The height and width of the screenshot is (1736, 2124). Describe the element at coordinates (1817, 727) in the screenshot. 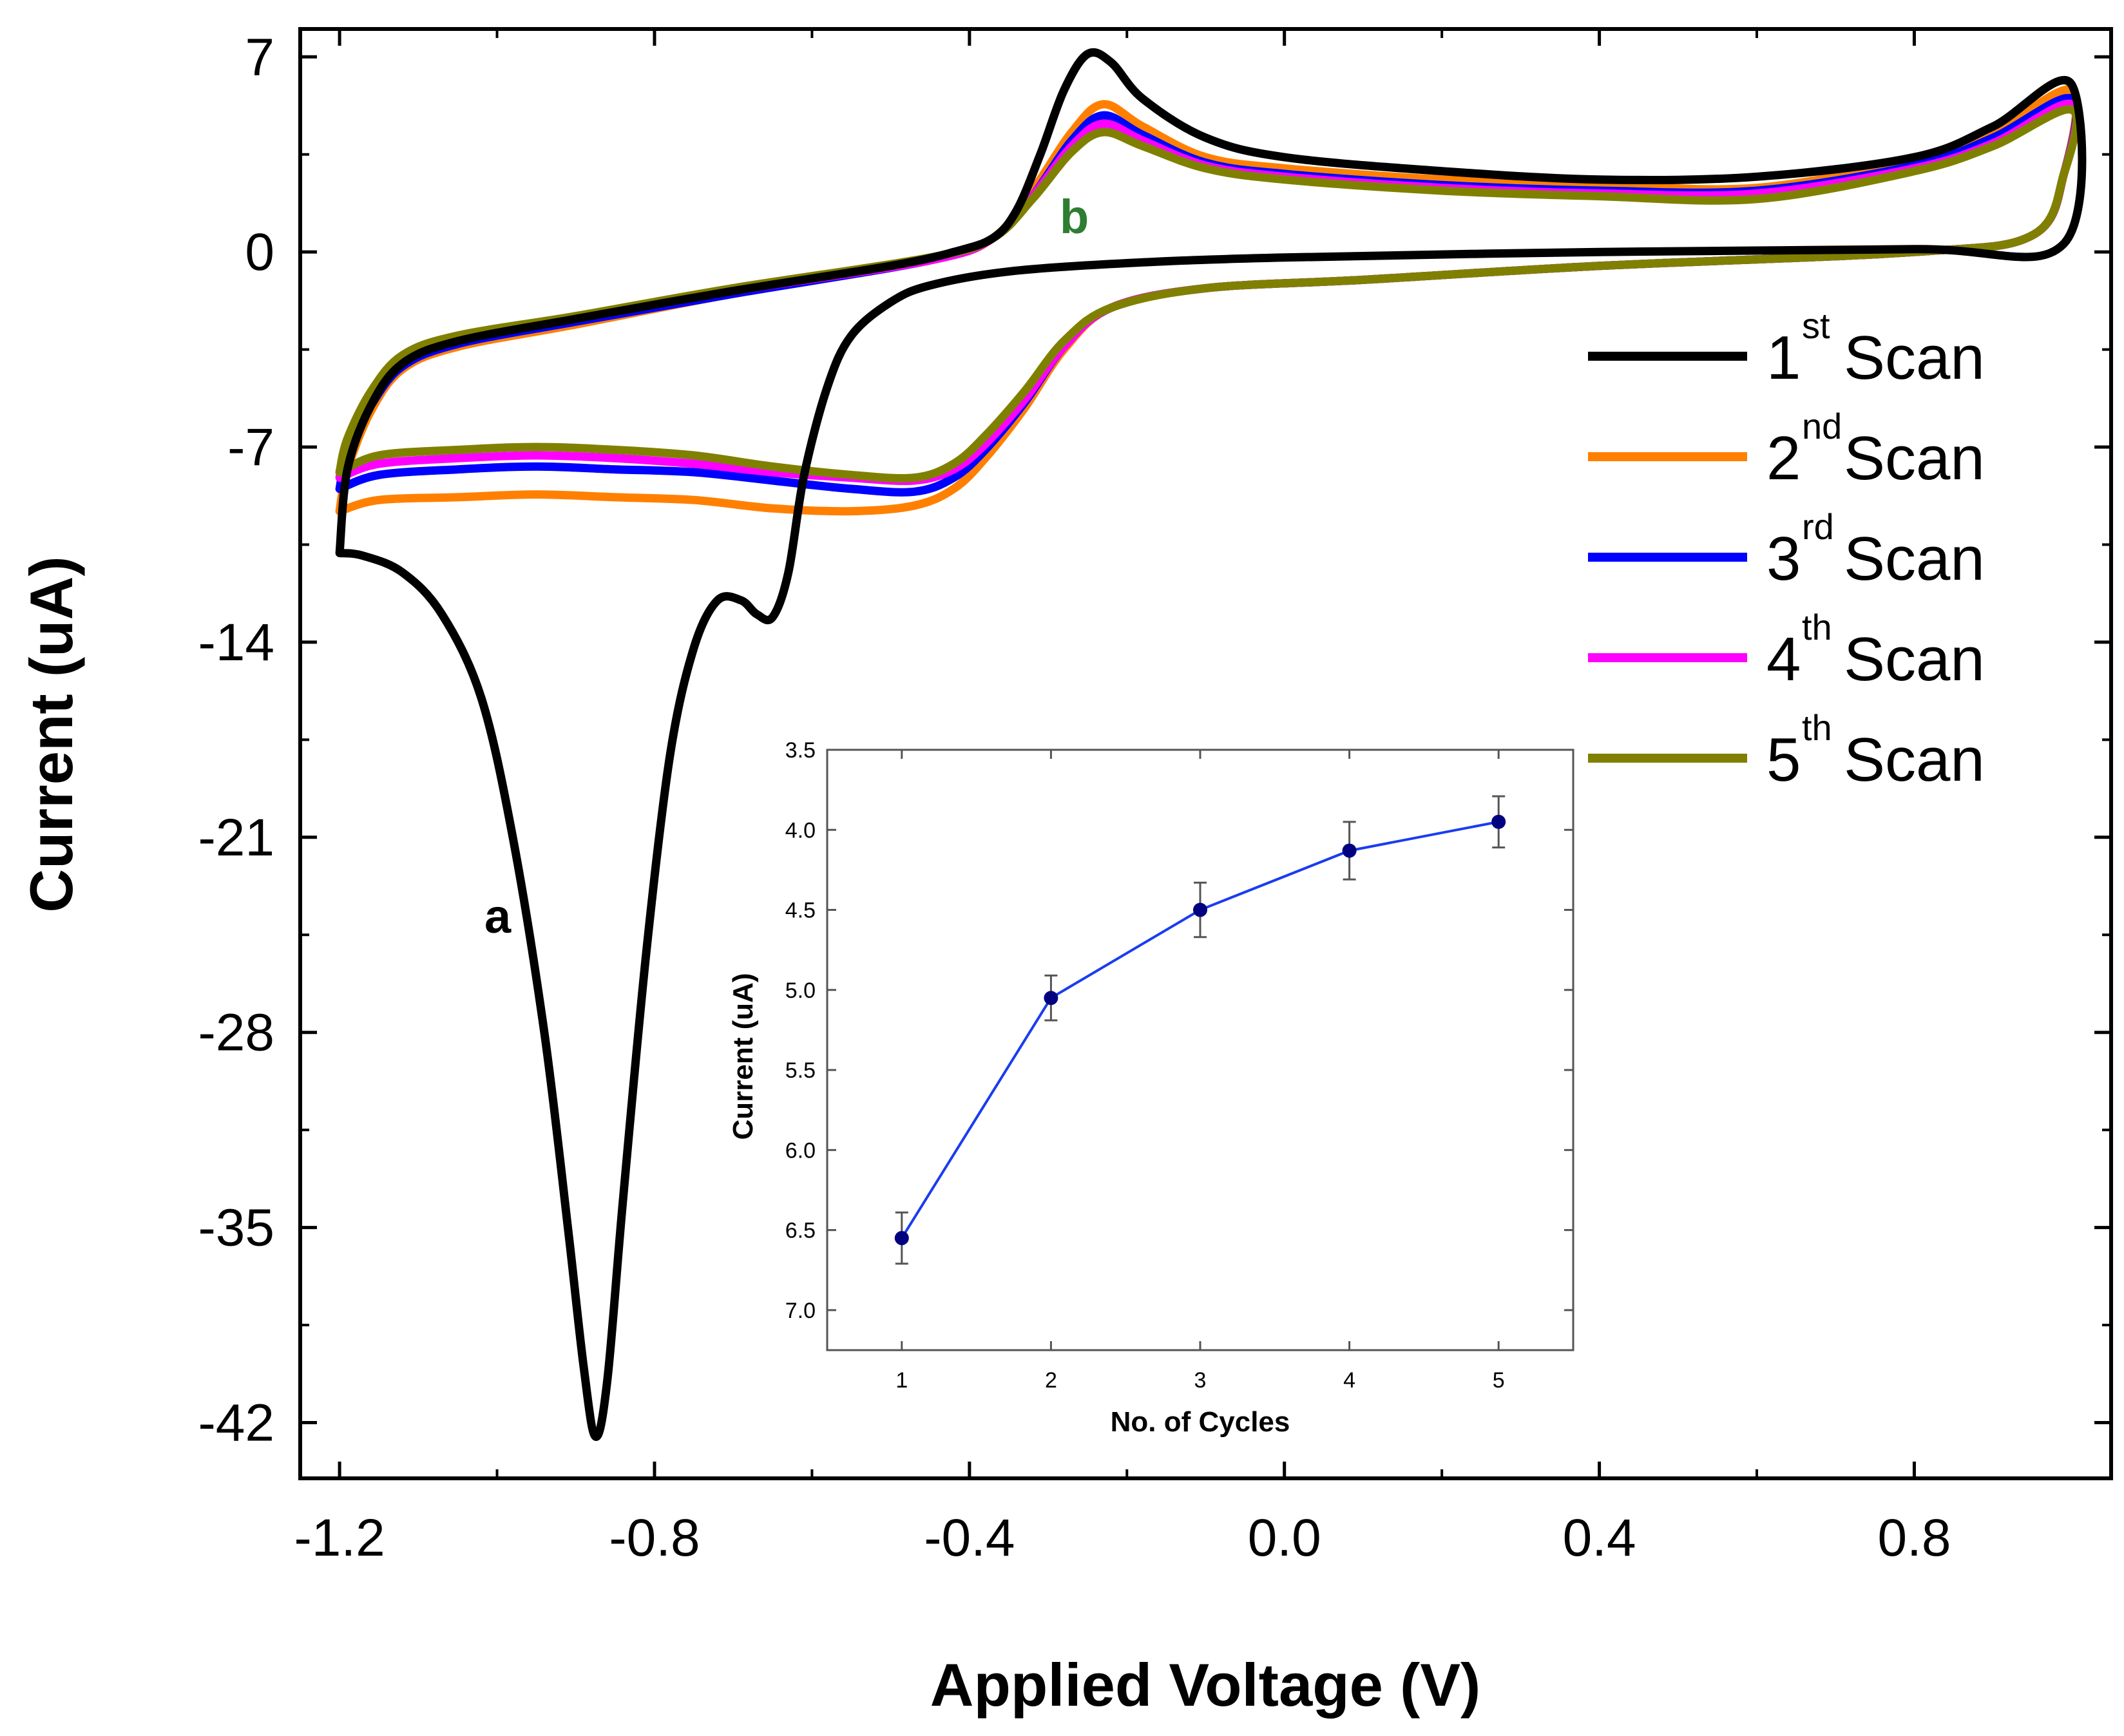

I see `legend-label-scan-5-ordinal: th` at that location.